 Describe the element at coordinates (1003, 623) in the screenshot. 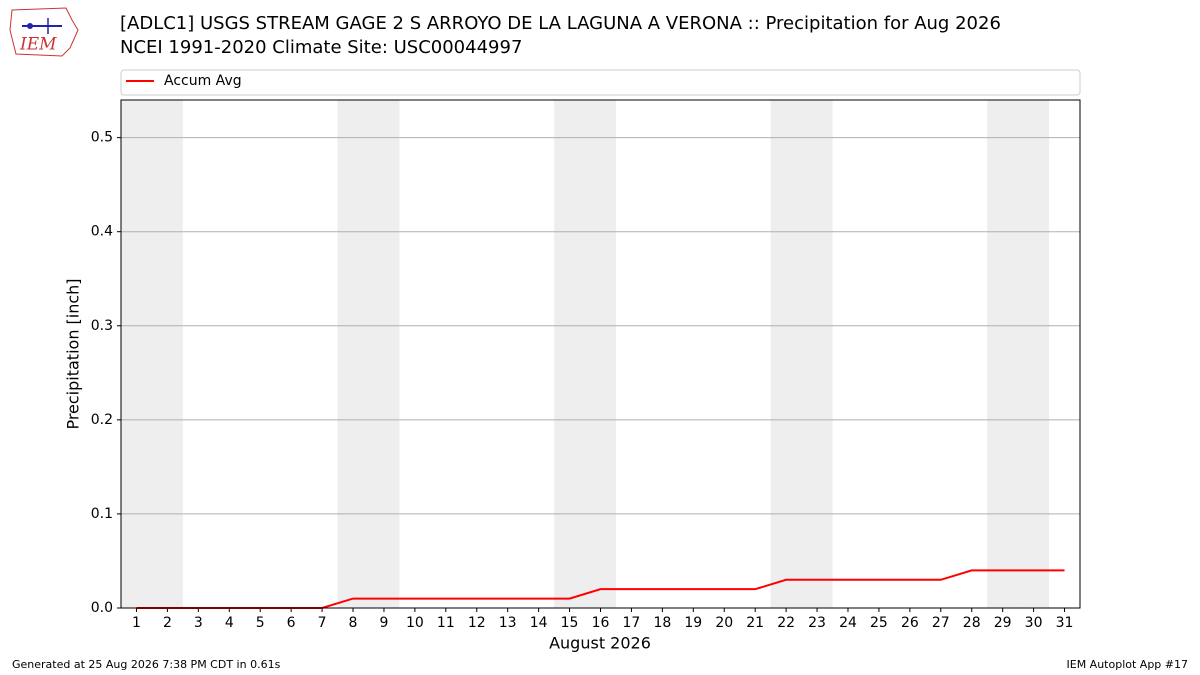

I see `x-tick-label: 29` at that location.